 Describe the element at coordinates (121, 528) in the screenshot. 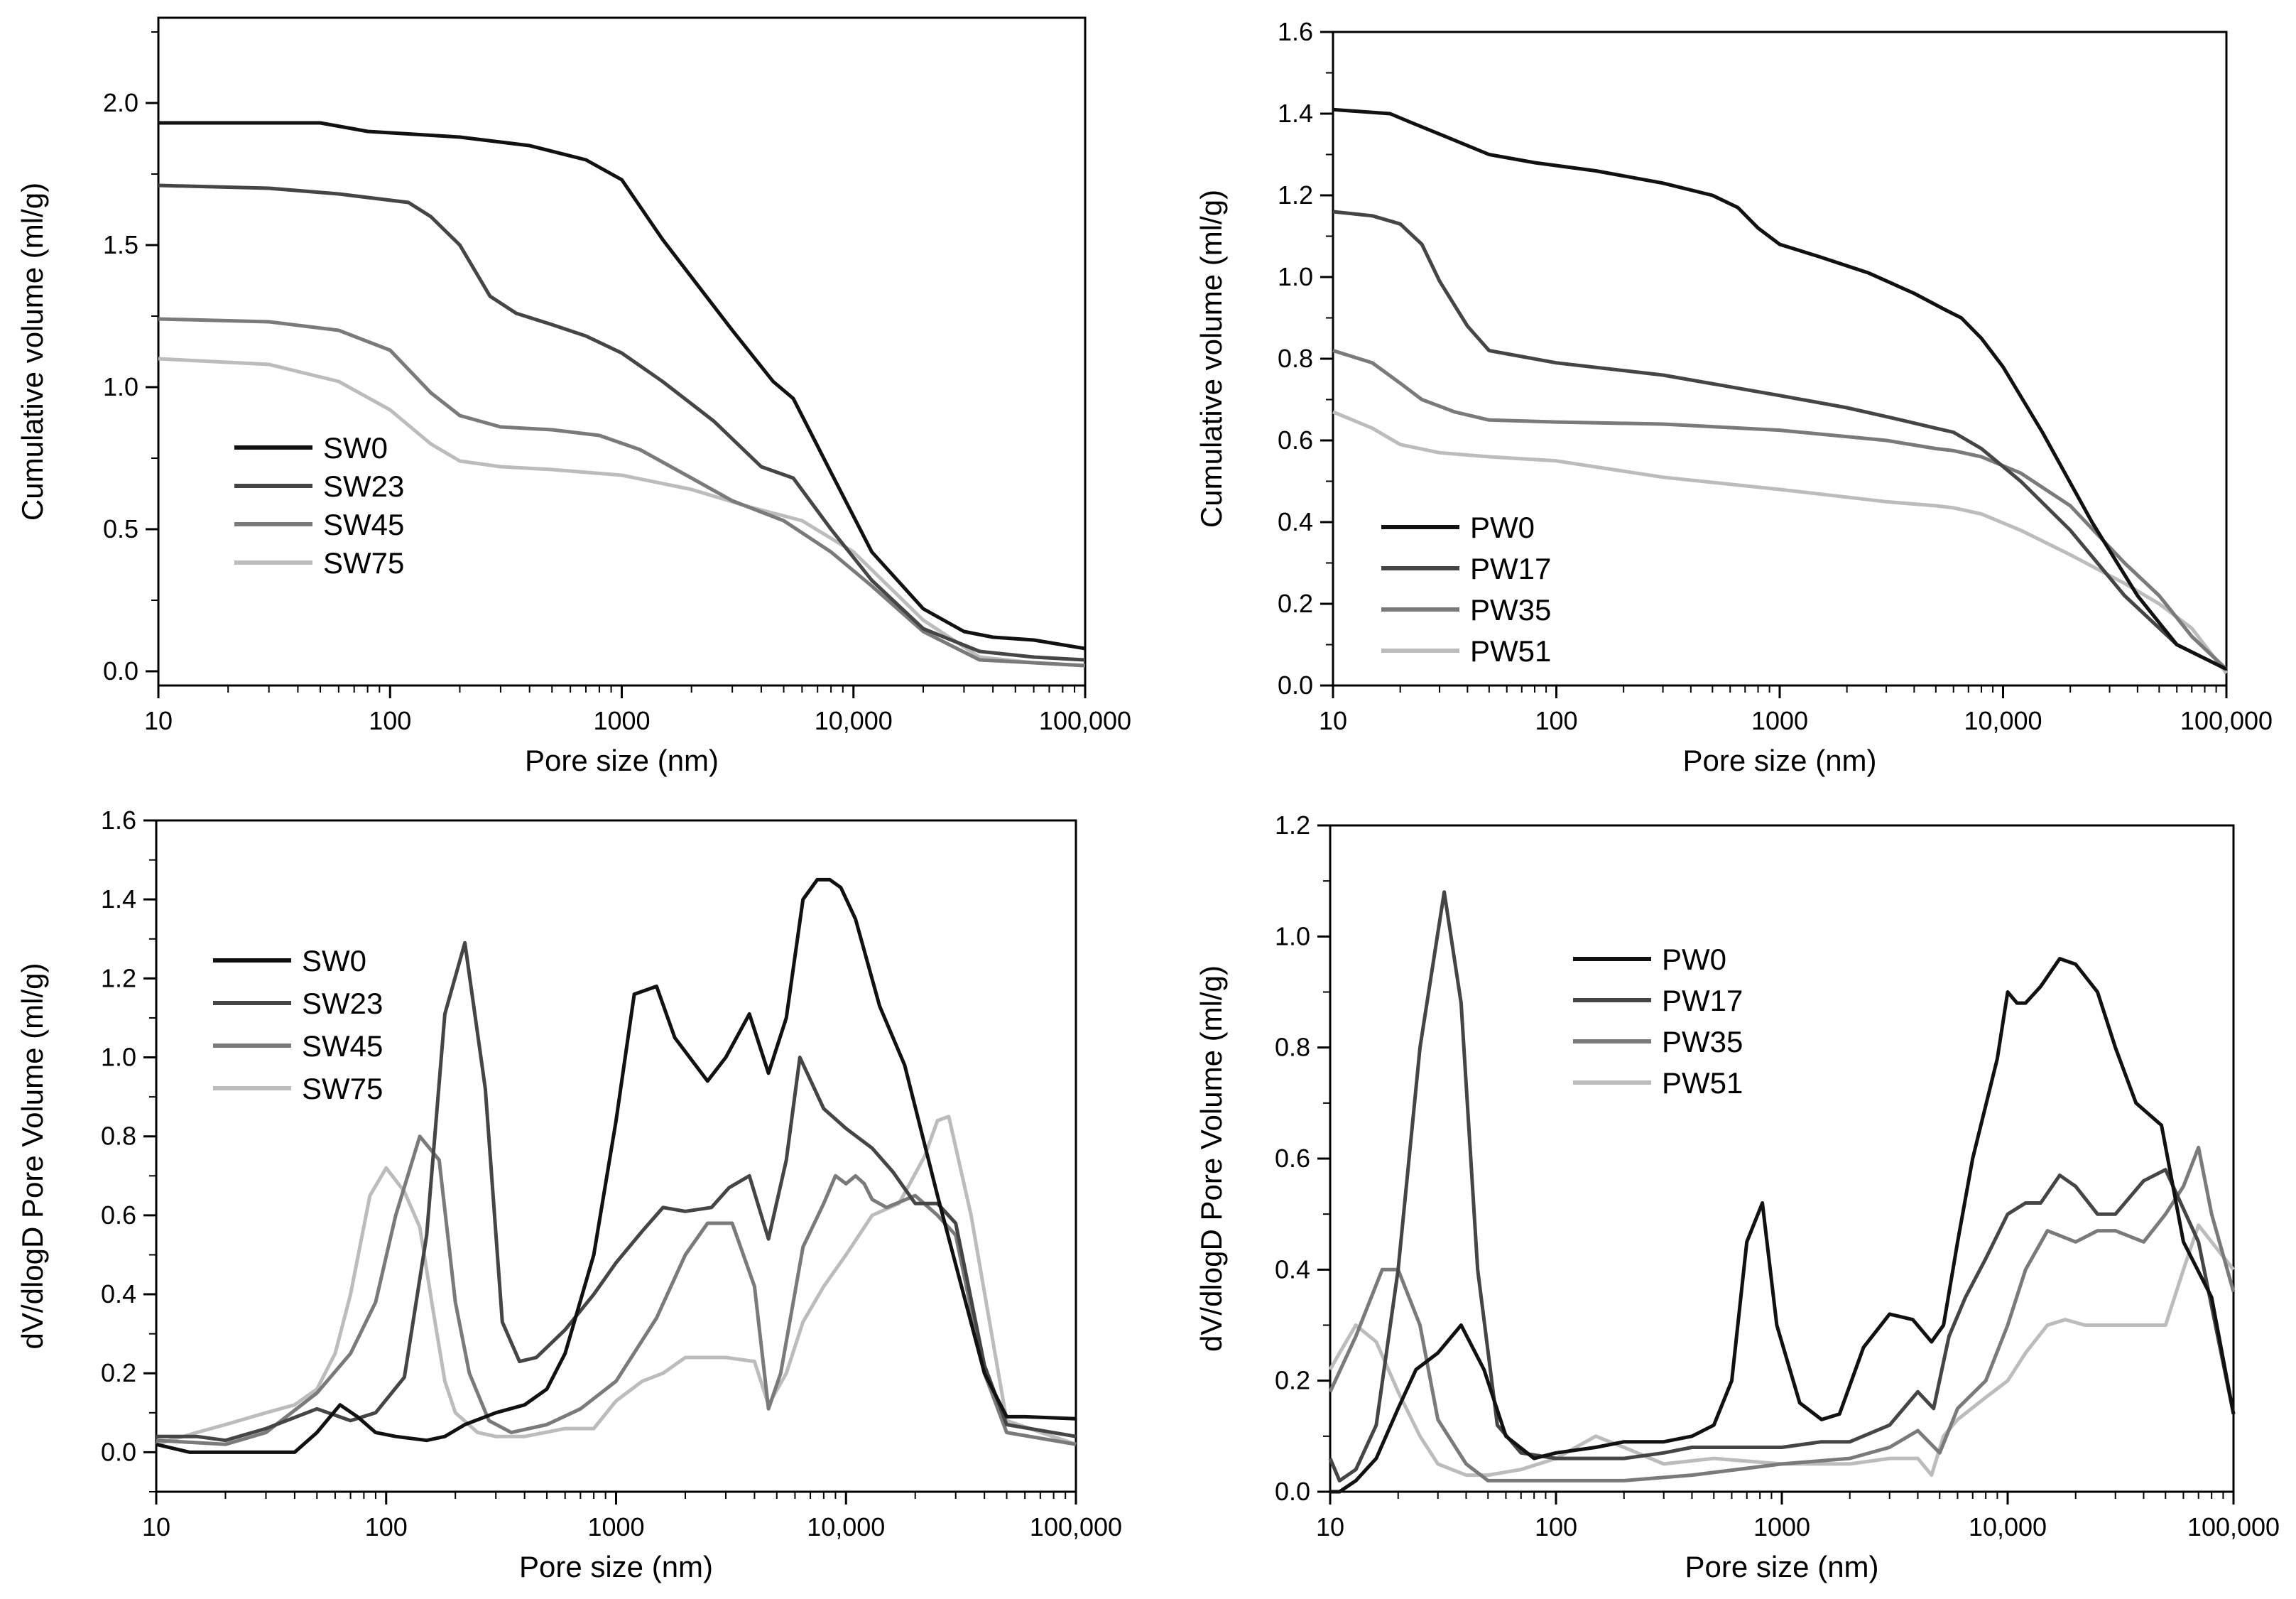

I see `y-tick-label: 0.5` at that location.